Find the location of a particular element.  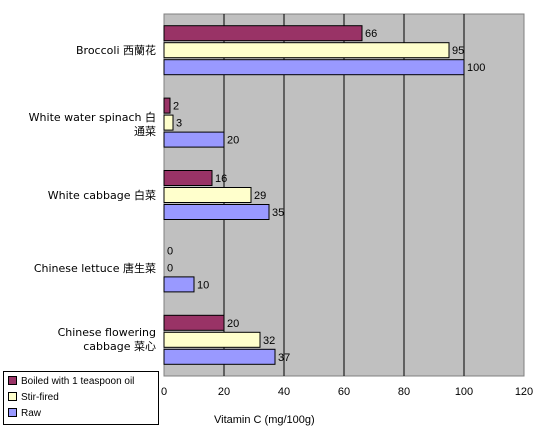

x-axis-label: Vitamin C (mg/100g) is located at coordinates (264, 420).